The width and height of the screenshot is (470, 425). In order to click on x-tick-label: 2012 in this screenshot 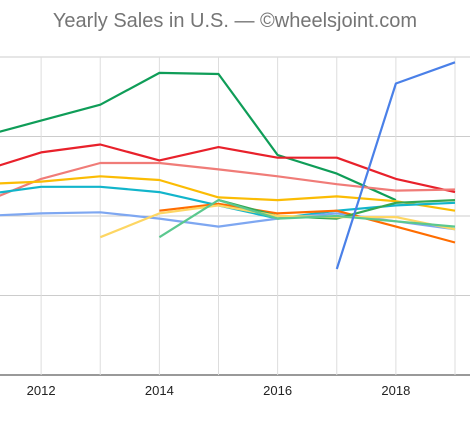, I will do `click(41, 390)`.